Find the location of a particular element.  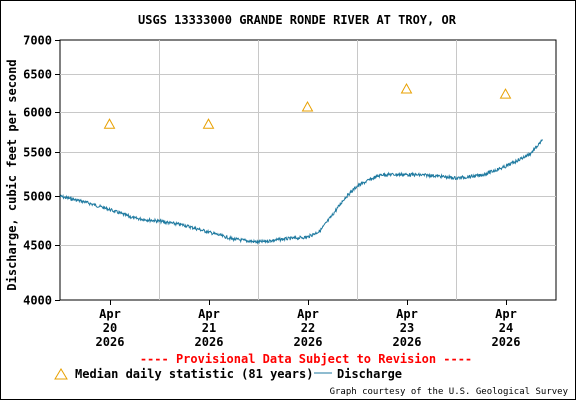

y-tick-label: 4500 is located at coordinates (37, 246).